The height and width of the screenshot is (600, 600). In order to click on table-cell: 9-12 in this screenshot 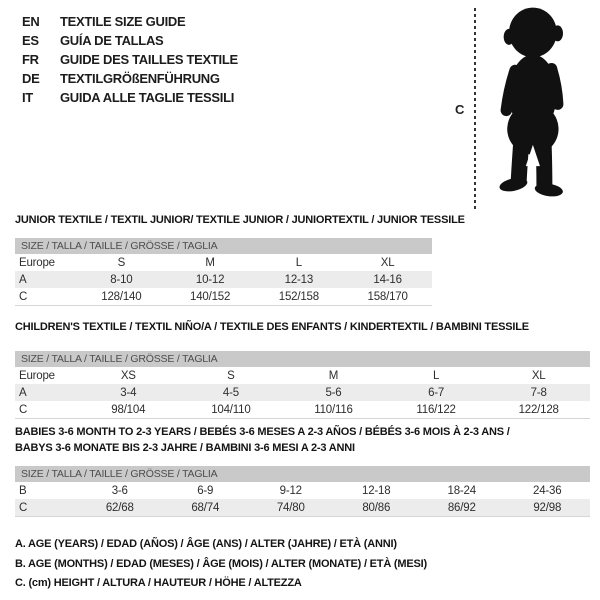, I will do `click(290, 490)`.